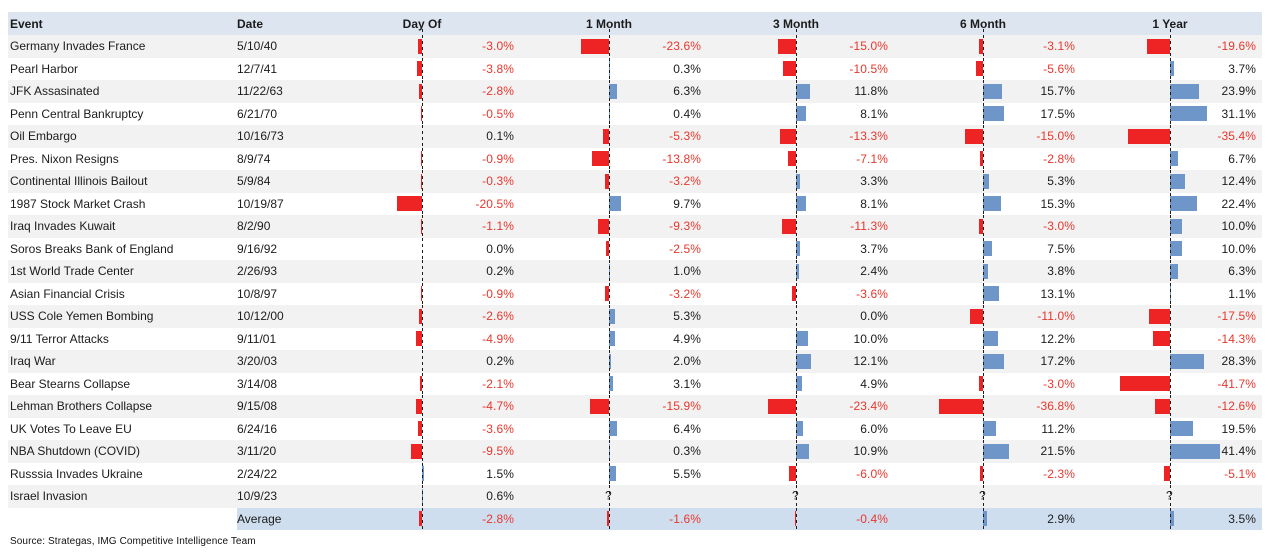 The height and width of the screenshot is (559, 1280). I want to click on event-name: Lehman Brothers Collapse, so click(81, 406).